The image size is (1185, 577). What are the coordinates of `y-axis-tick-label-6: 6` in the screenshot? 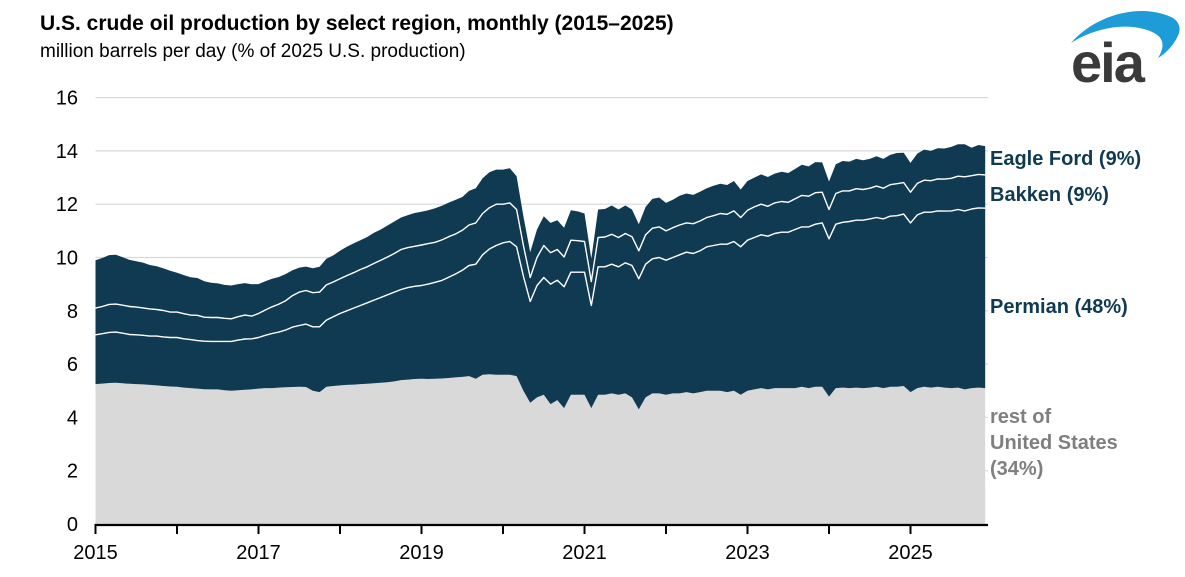 It's located at (72, 365).